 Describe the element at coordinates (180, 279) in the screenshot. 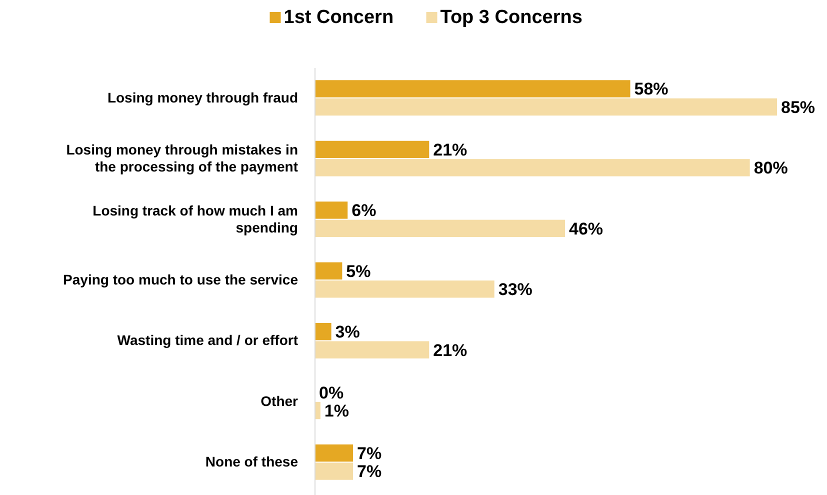

I see `y-tick-label: Paying too much to use the service` at that location.